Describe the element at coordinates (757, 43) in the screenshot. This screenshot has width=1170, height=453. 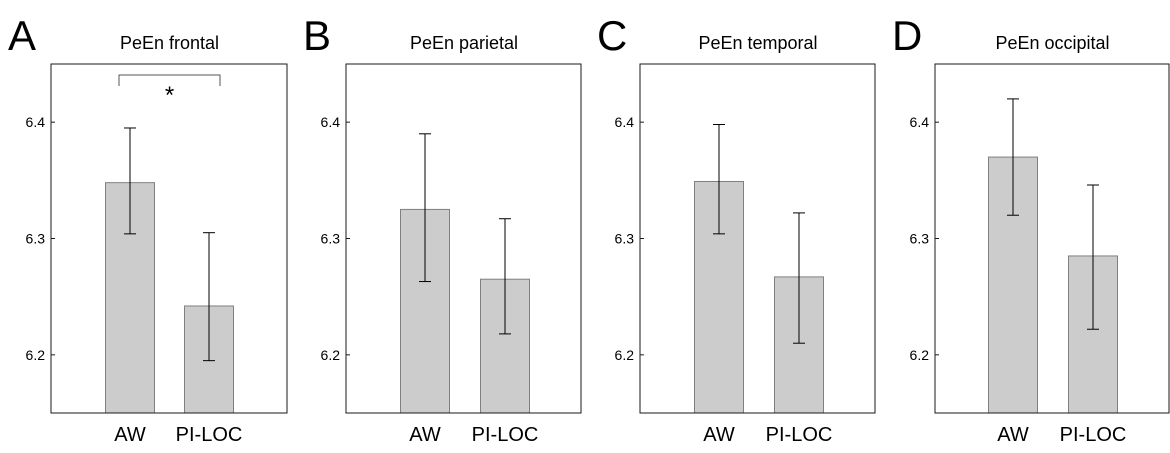
I see `chart-title: PeEn temporal` at that location.